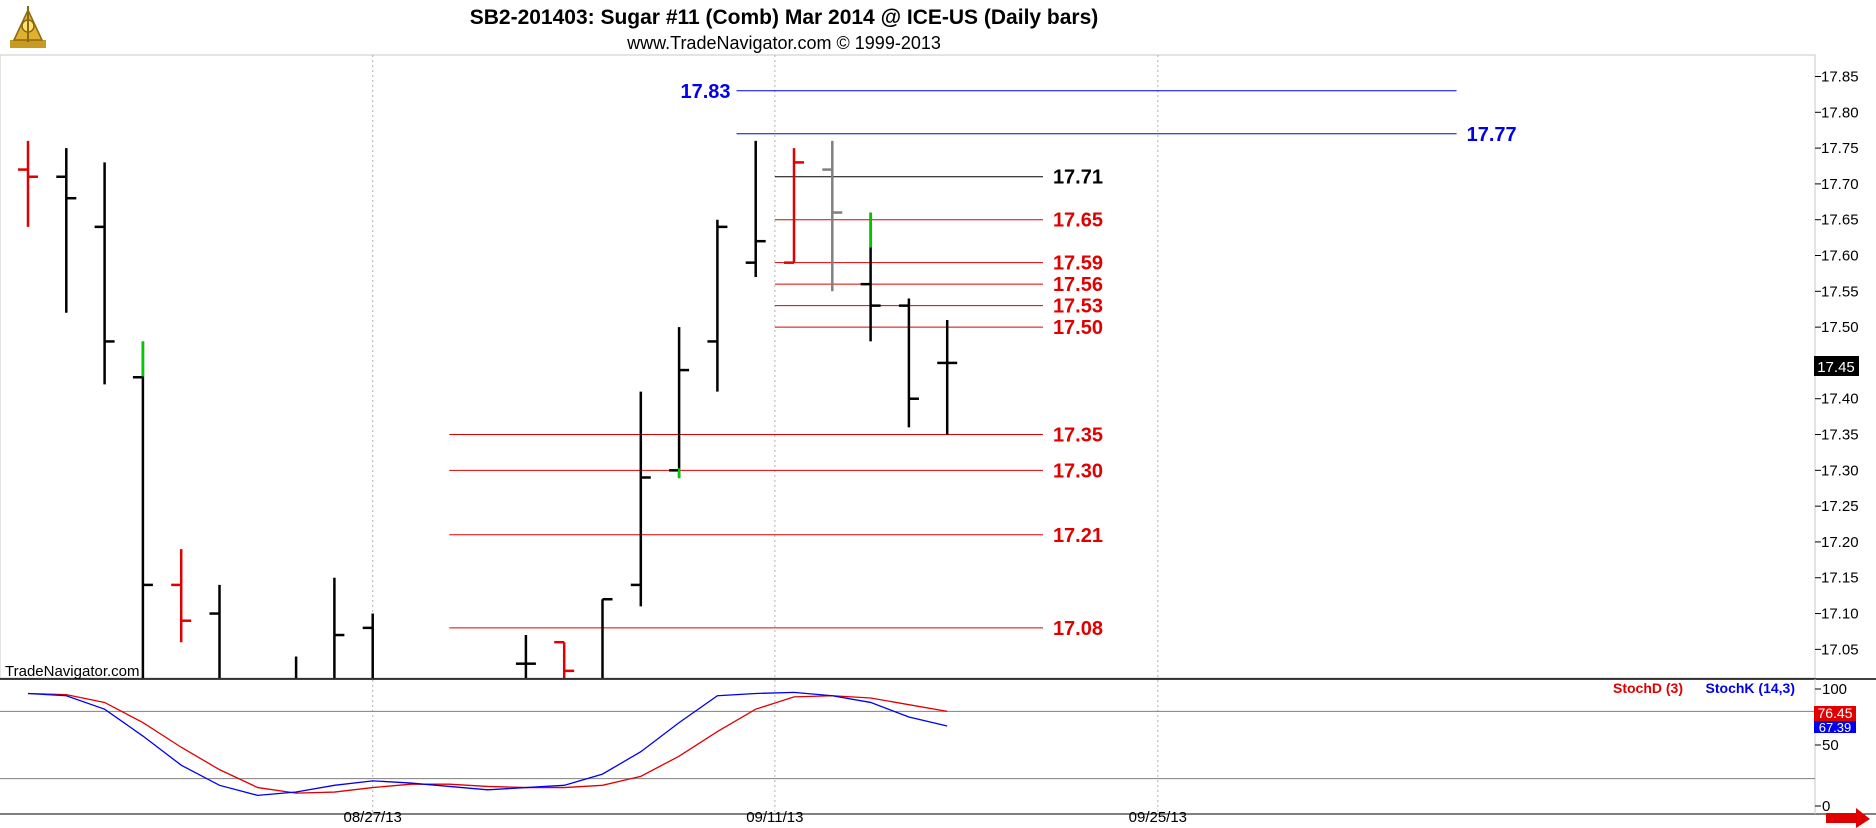  What do you see at coordinates (1078, 264) in the screenshot?
I see `level-label: 17.59` at bounding box center [1078, 264].